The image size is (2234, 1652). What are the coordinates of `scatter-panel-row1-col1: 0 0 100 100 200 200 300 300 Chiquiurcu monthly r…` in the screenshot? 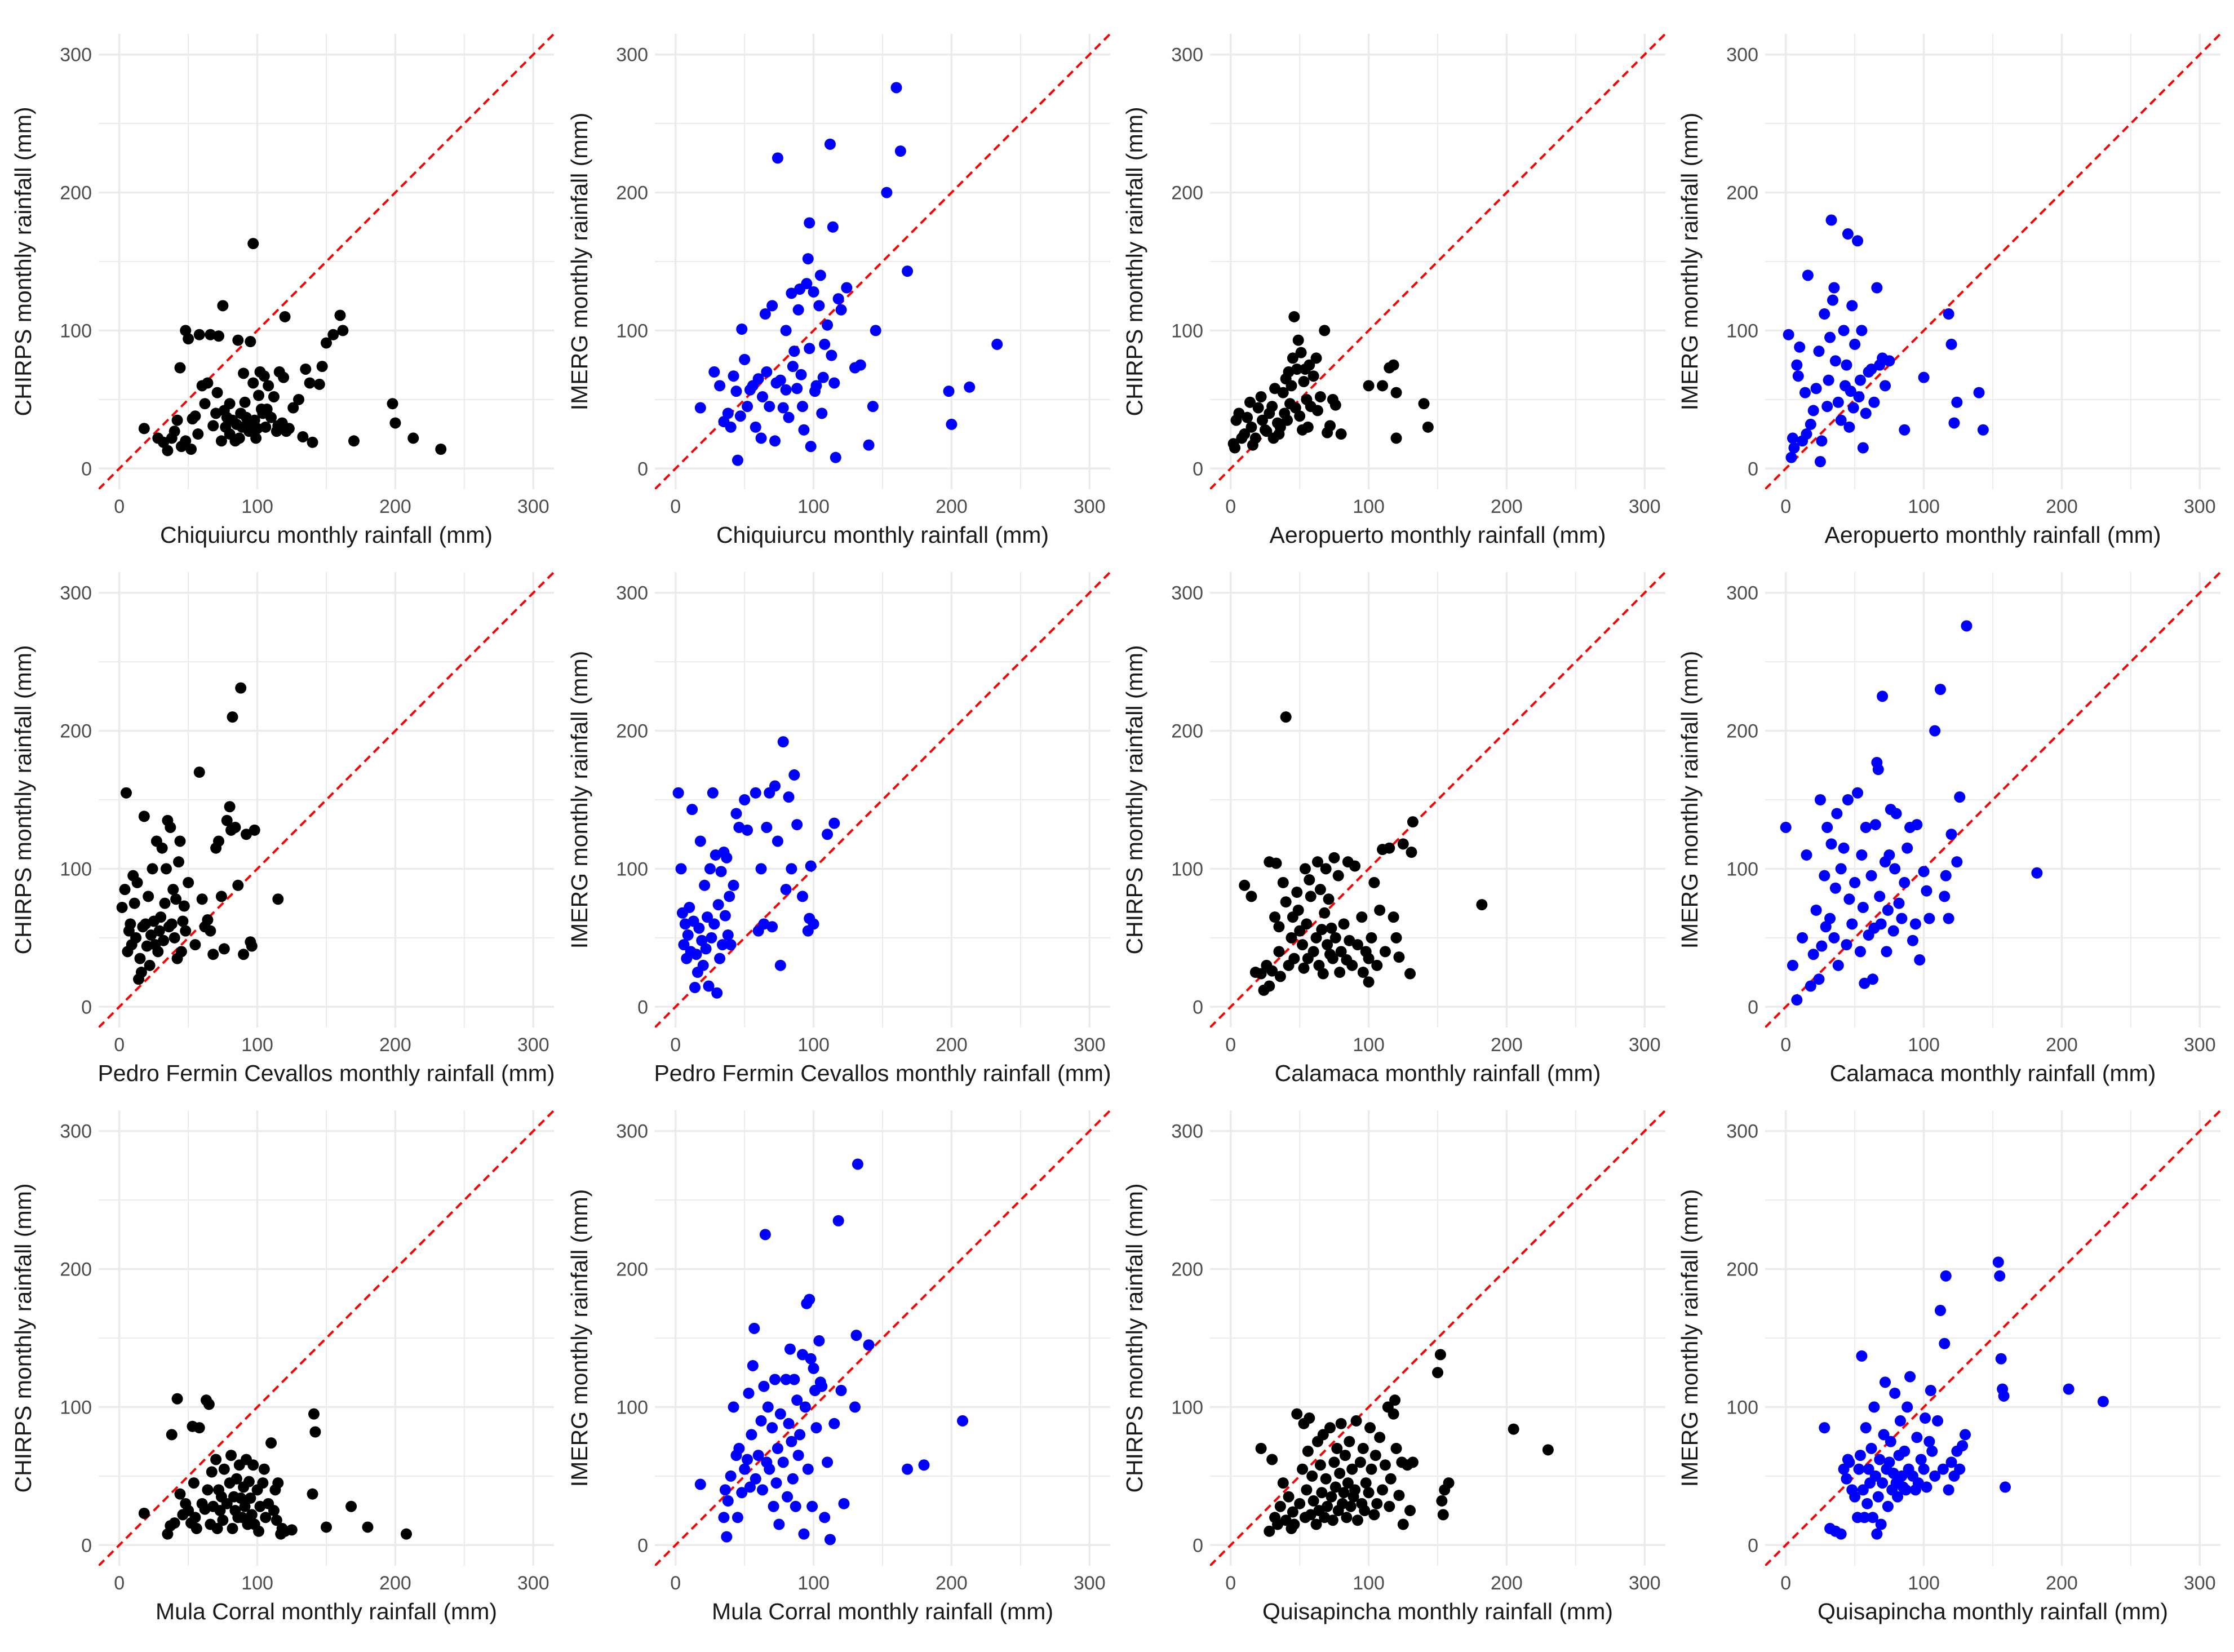 It's located at (282, 291).